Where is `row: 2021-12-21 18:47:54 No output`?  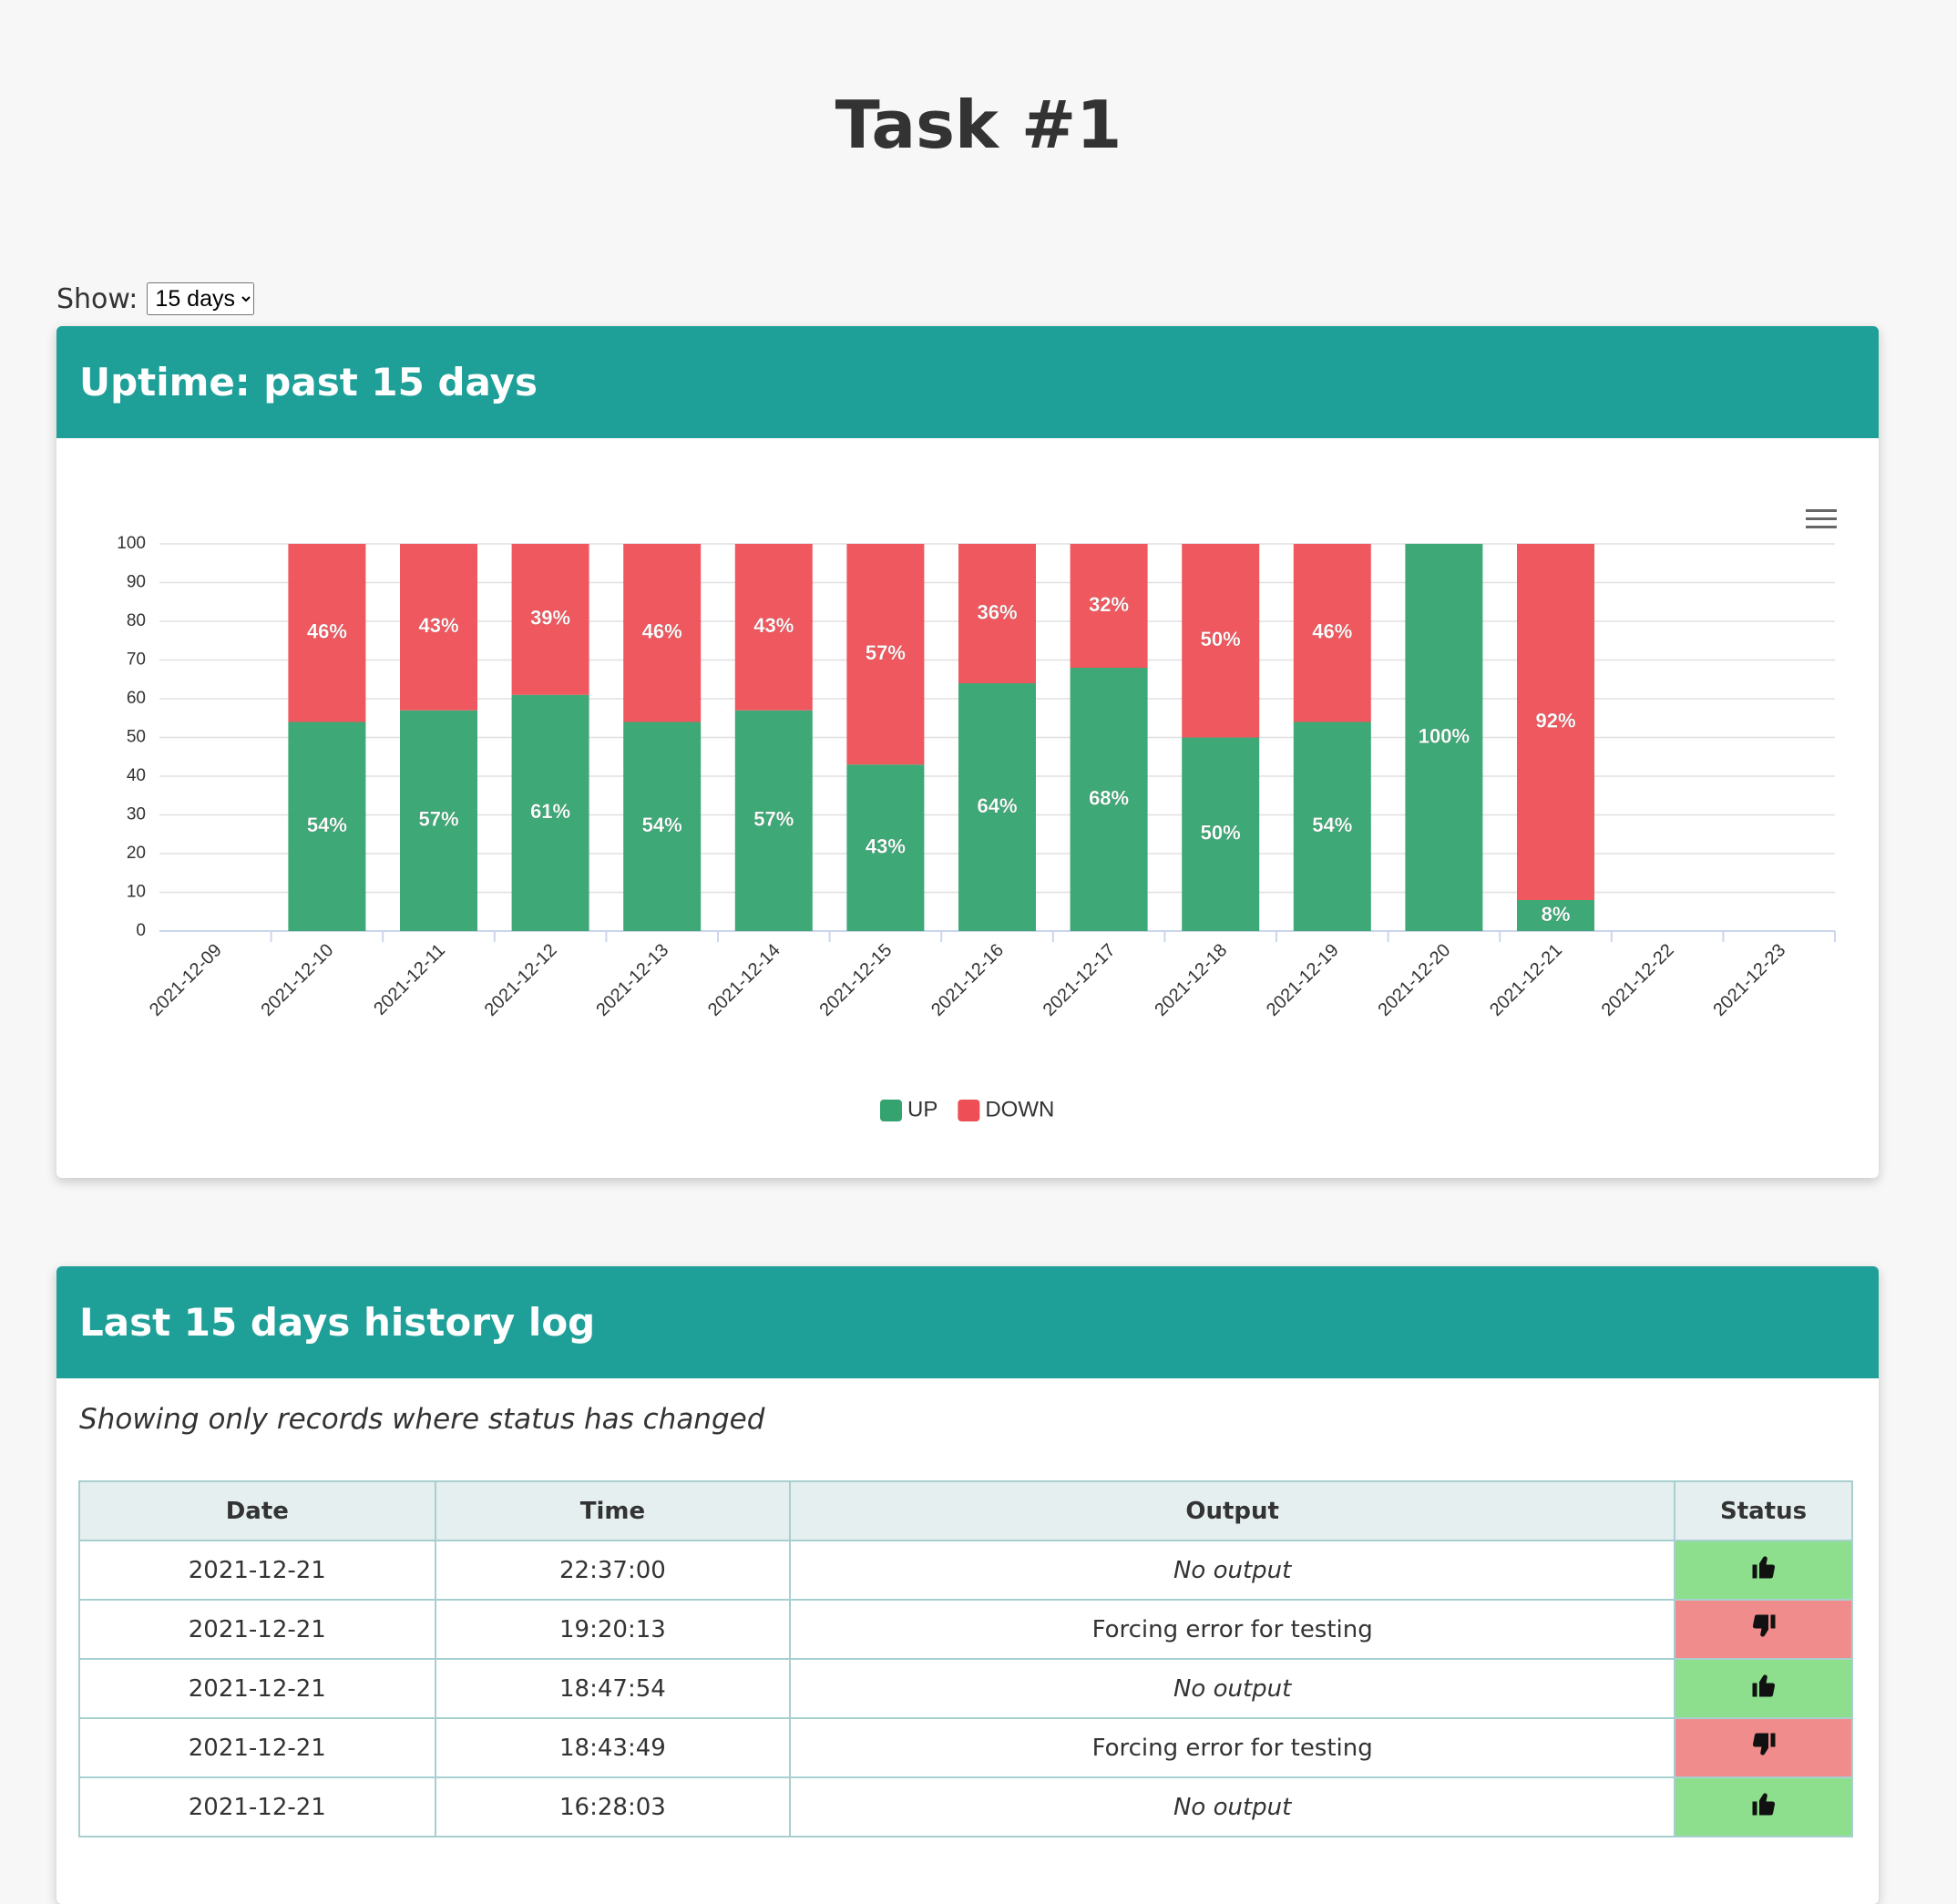
row: 2021-12-21 18:47:54 No output is located at coordinates (965, 1689).